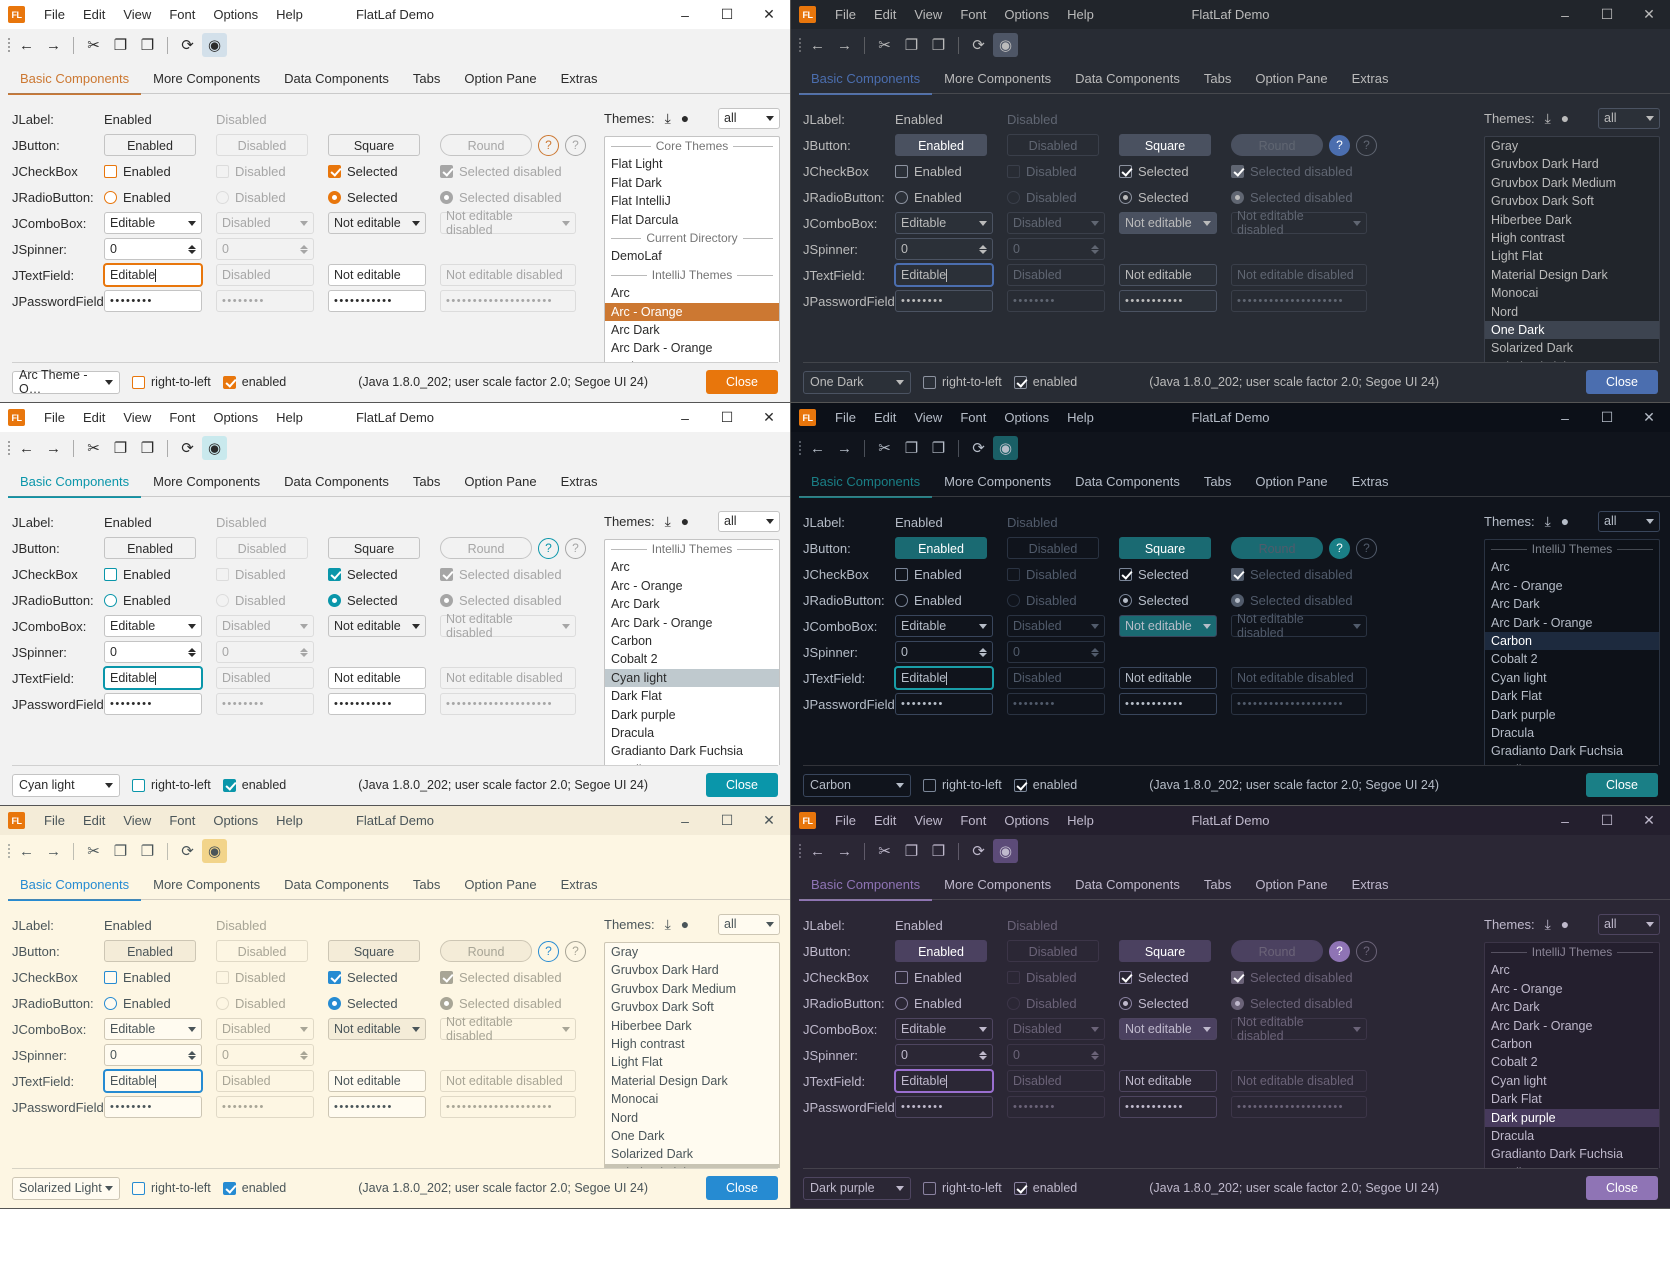 This screenshot has height=1280, width=1670. Describe the element at coordinates (254, 382) in the screenshot. I see `enabled-checkbox-row: enabled` at that location.